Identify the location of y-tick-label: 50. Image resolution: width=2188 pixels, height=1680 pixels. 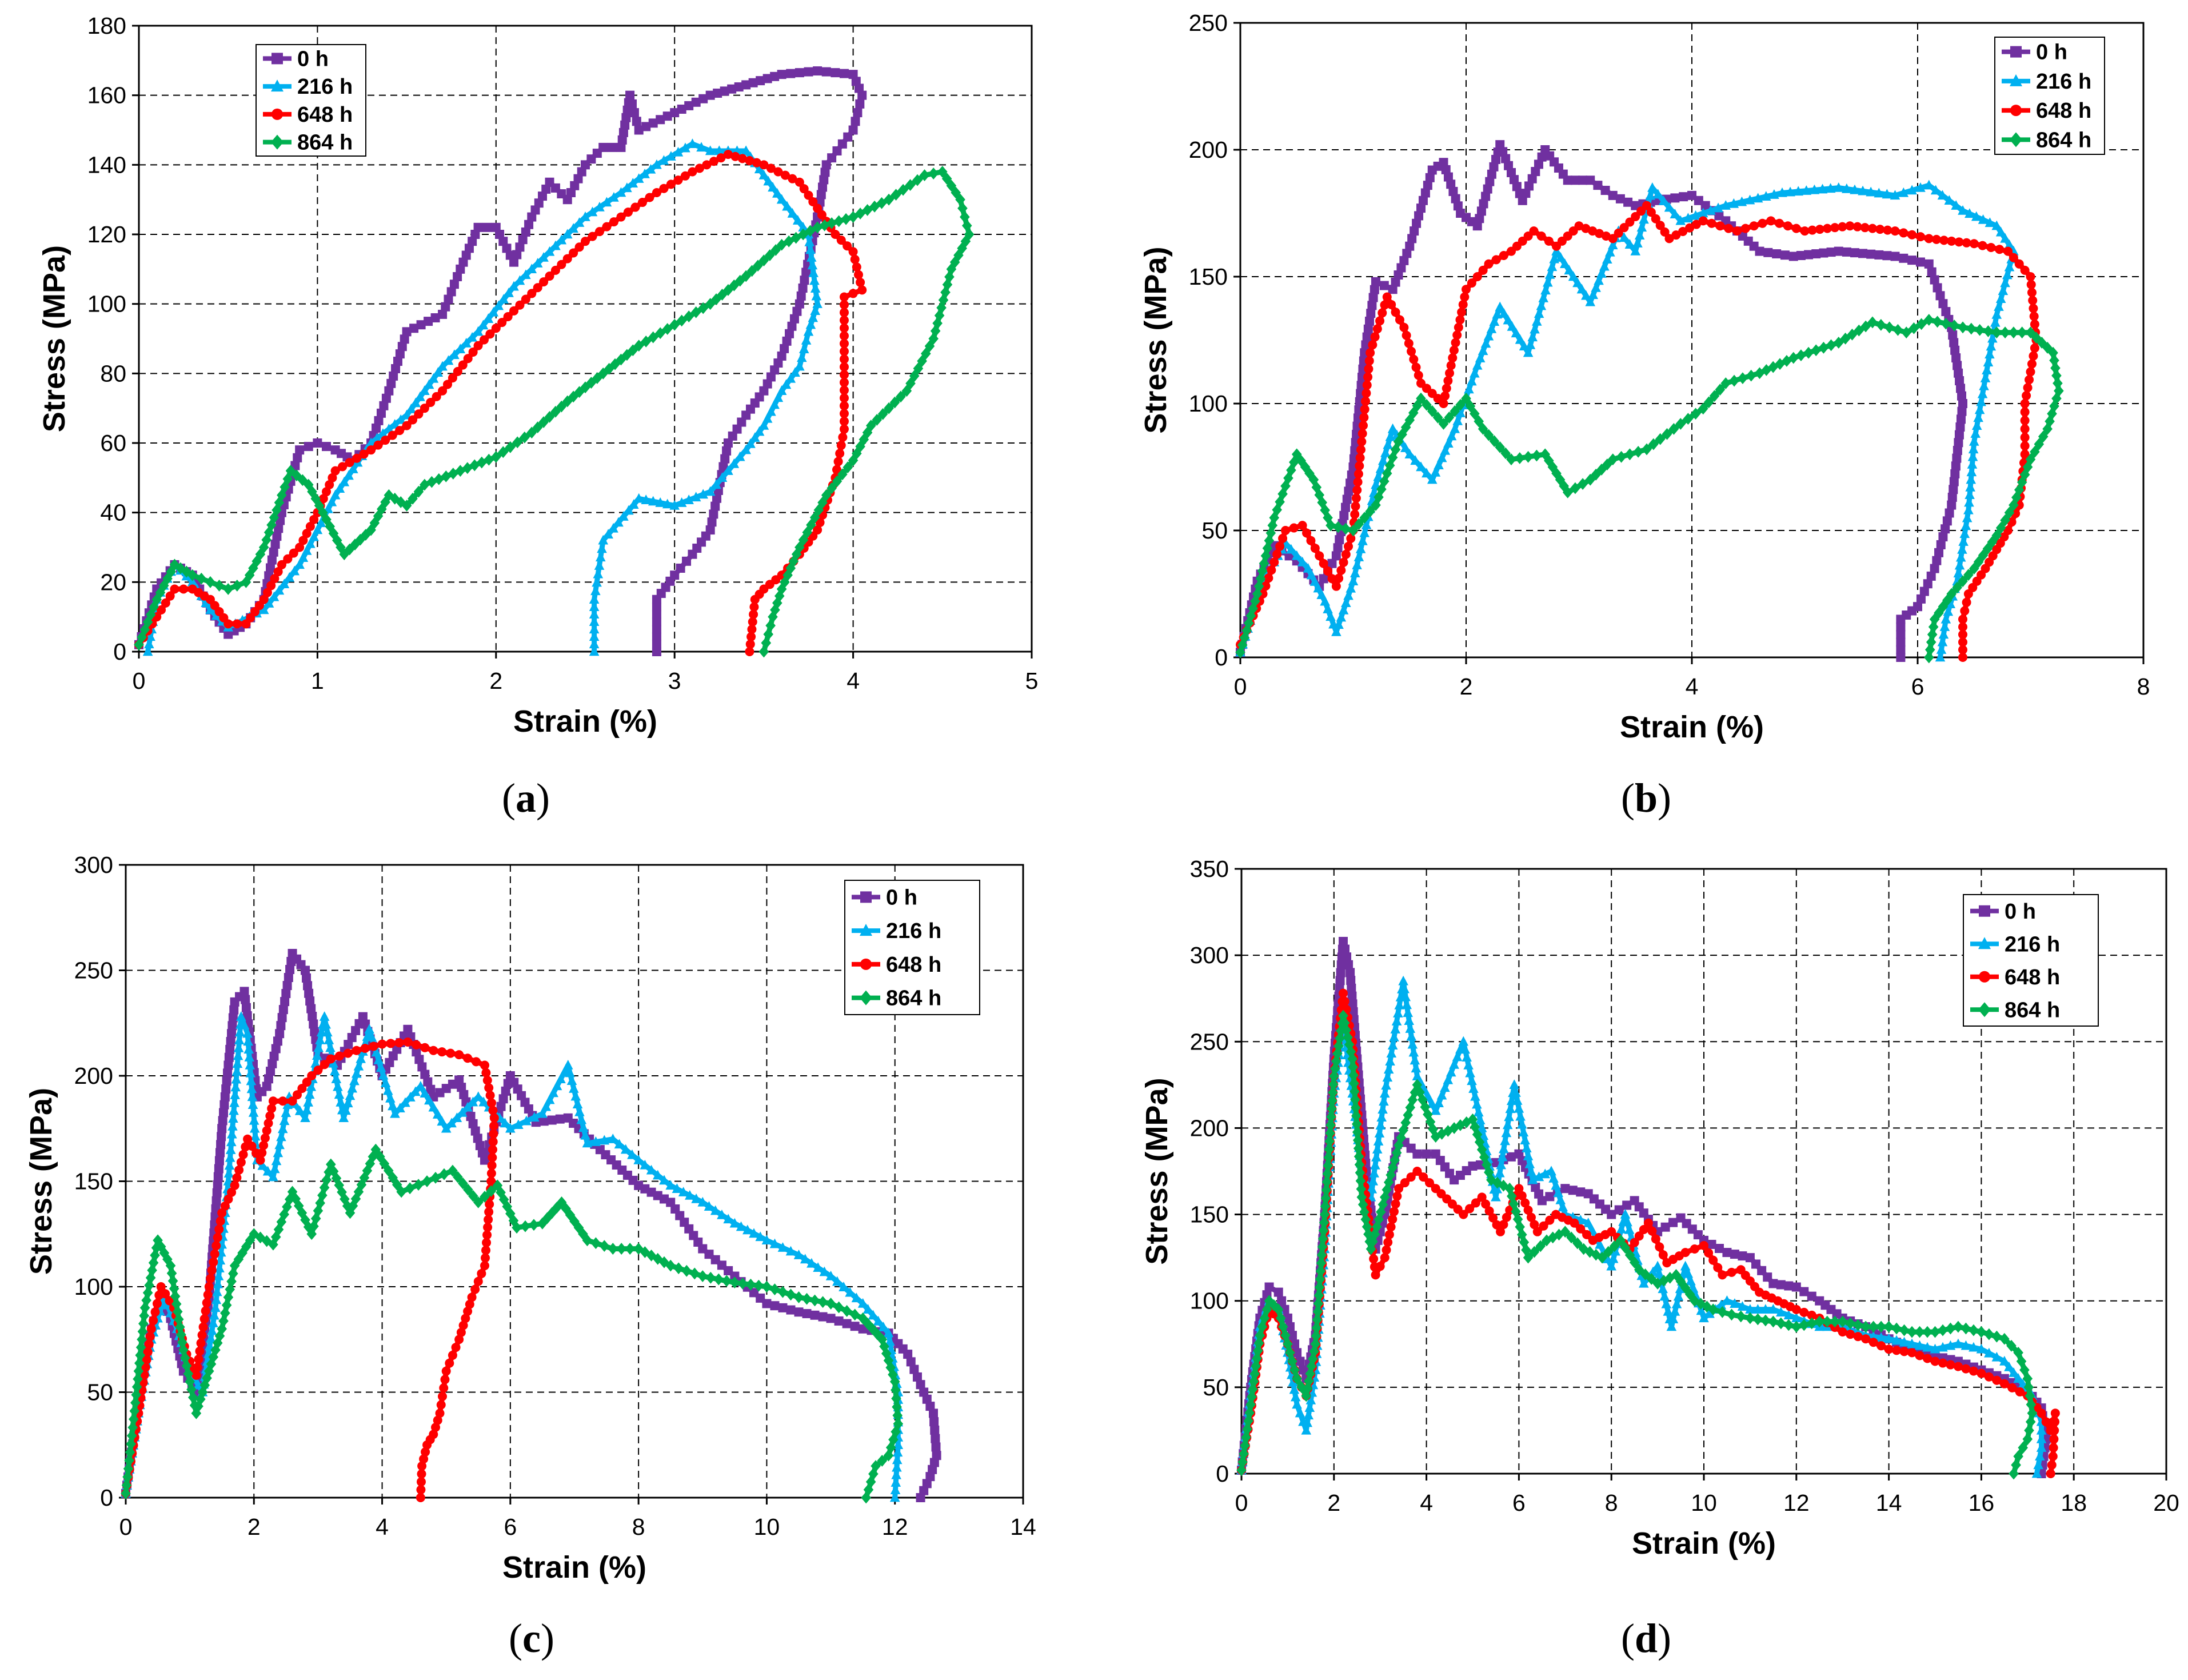
(1216, 1387).